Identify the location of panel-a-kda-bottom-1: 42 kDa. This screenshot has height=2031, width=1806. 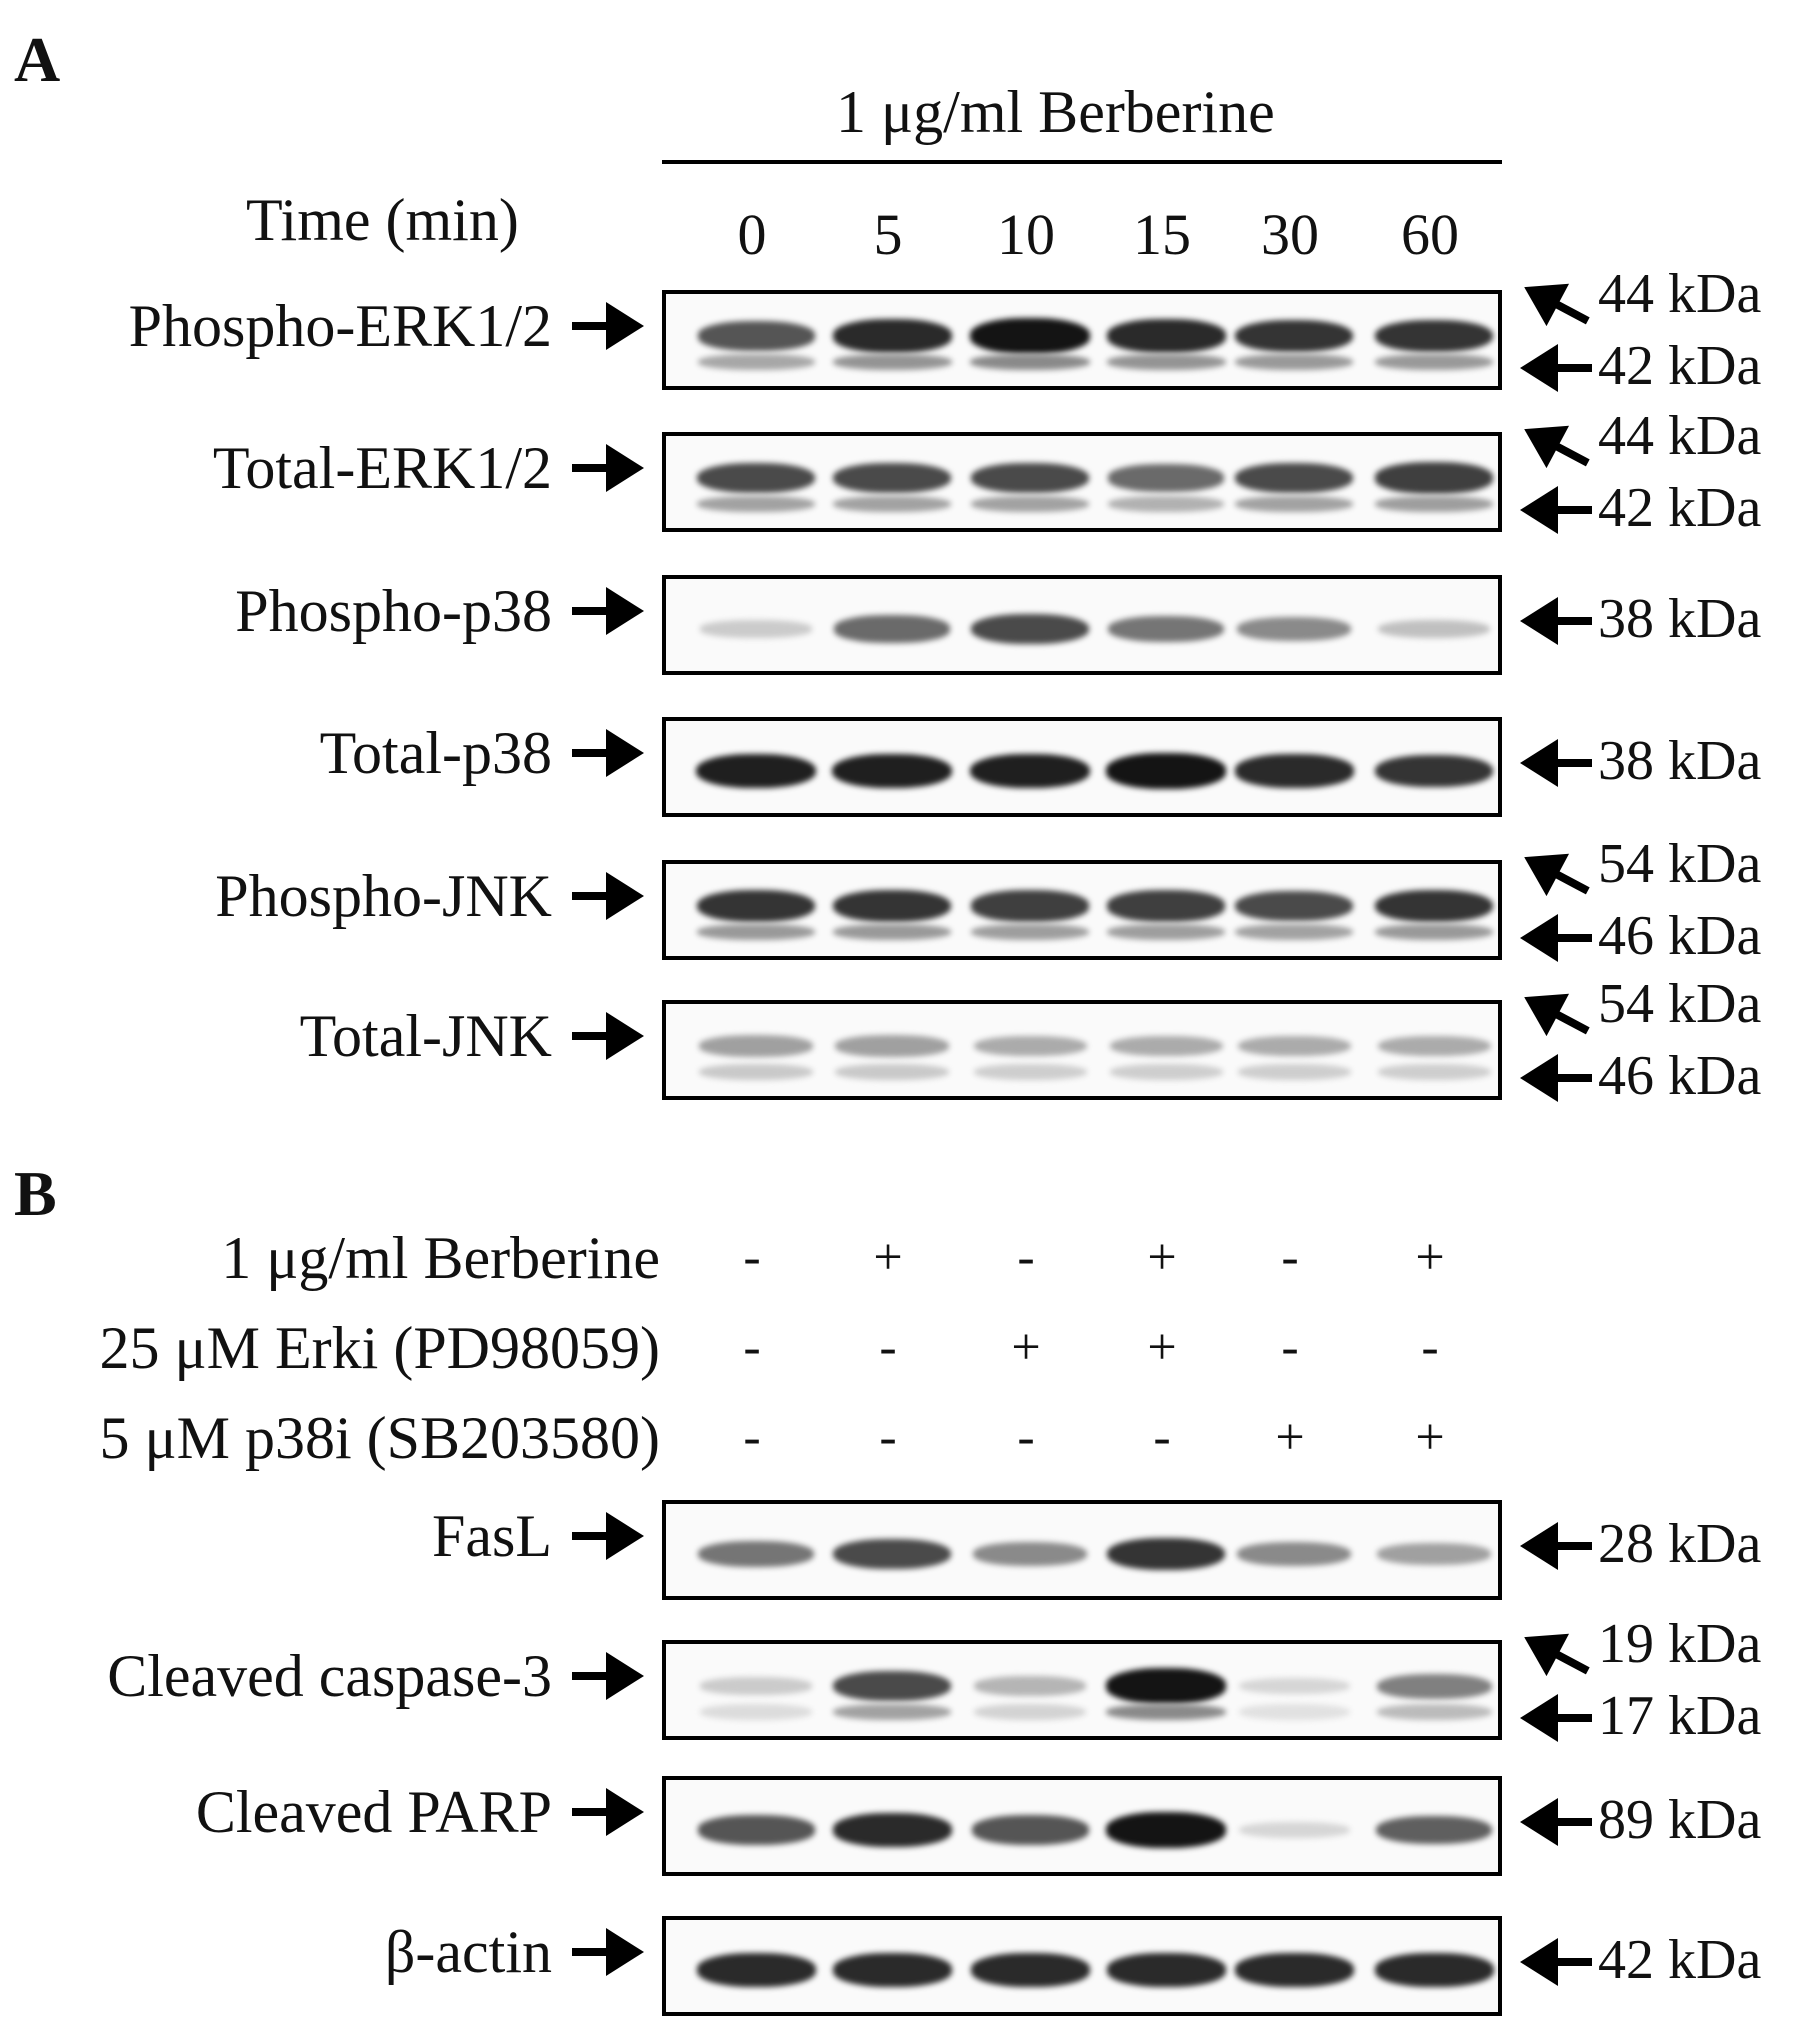
(1680, 508).